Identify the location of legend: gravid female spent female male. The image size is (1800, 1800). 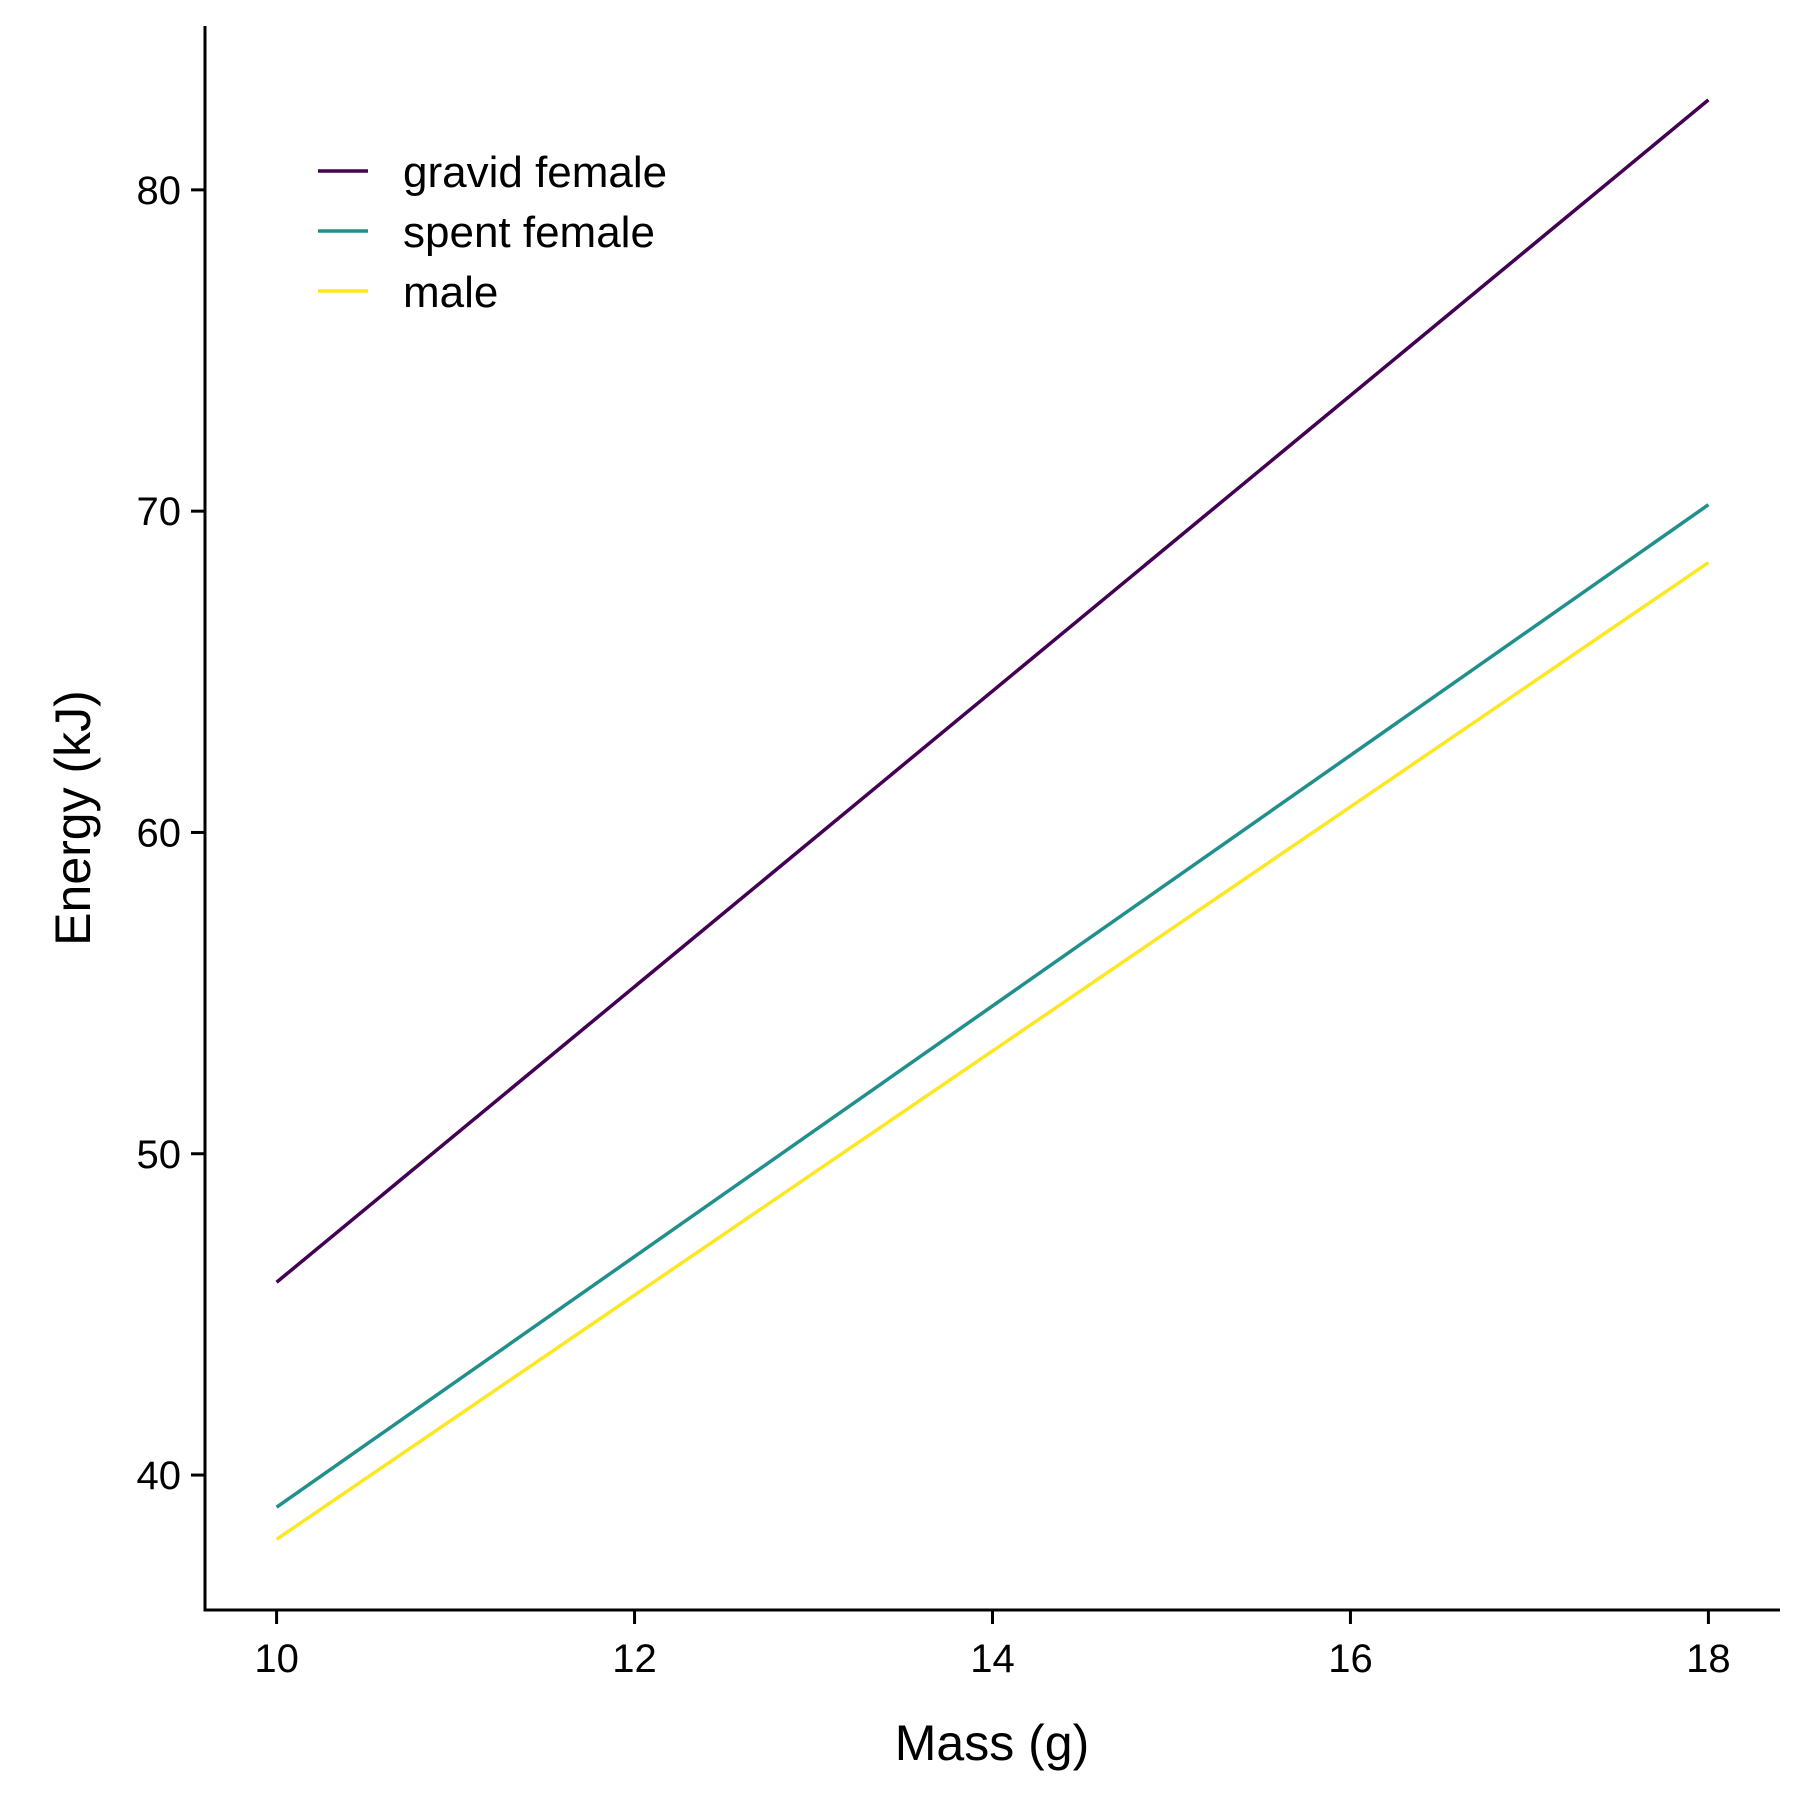
(492, 232).